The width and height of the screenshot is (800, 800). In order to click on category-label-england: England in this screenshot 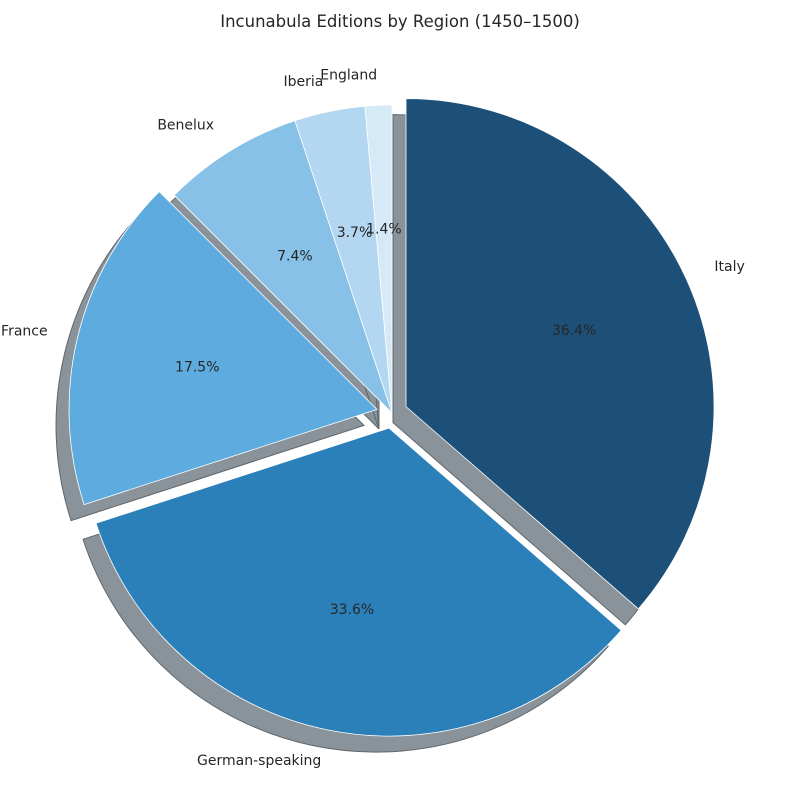, I will do `click(348, 76)`.